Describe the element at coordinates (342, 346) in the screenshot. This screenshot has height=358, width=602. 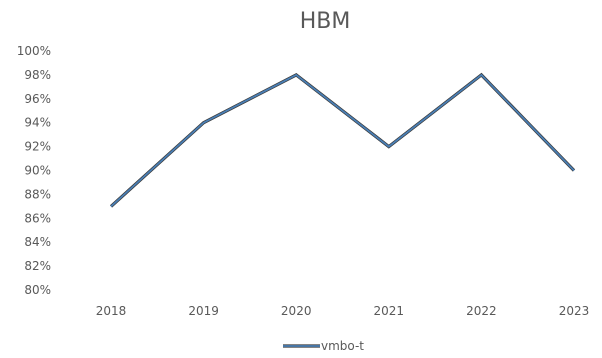
I see `legend-label: vmbo-t` at that location.